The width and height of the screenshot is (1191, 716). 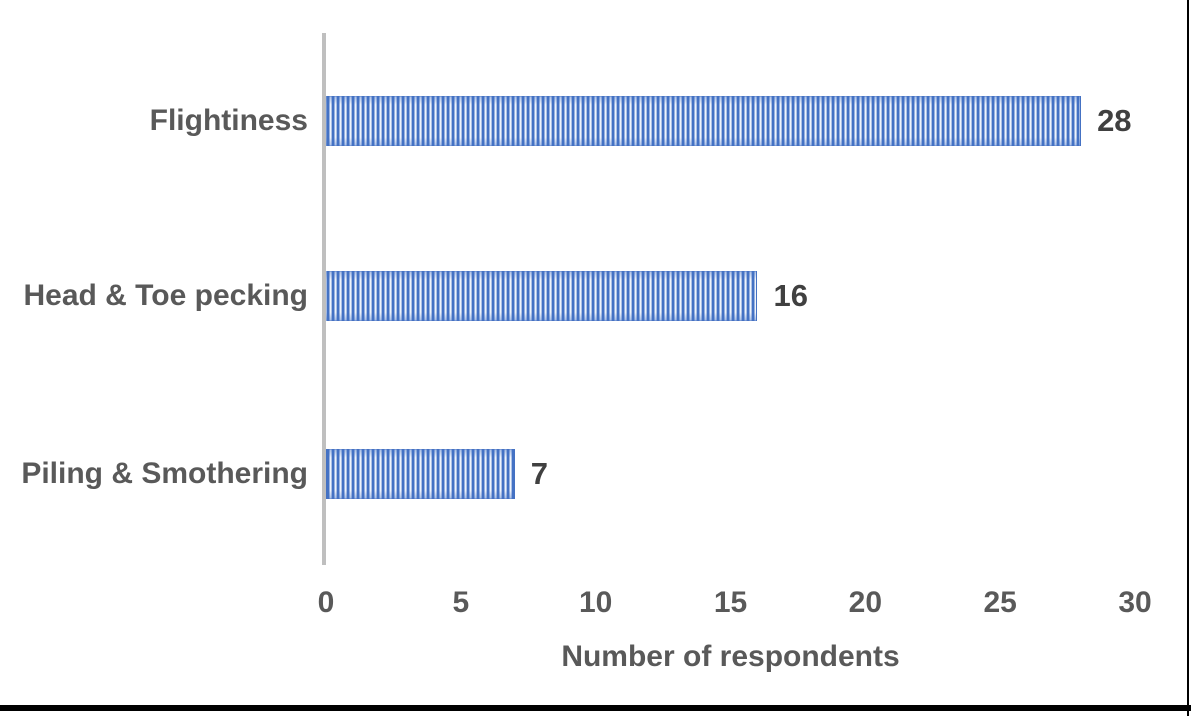 What do you see at coordinates (324, 299) in the screenshot?
I see `y-axis-line` at bounding box center [324, 299].